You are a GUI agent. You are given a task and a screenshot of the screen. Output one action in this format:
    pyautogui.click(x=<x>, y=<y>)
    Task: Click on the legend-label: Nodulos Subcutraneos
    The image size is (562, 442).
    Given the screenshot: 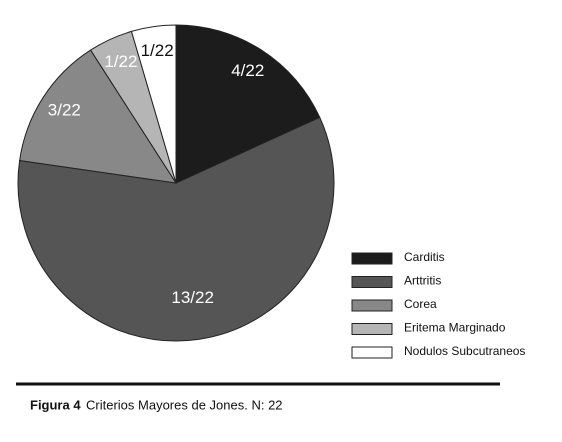 What is the action you would take?
    pyautogui.click(x=464, y=351)
    